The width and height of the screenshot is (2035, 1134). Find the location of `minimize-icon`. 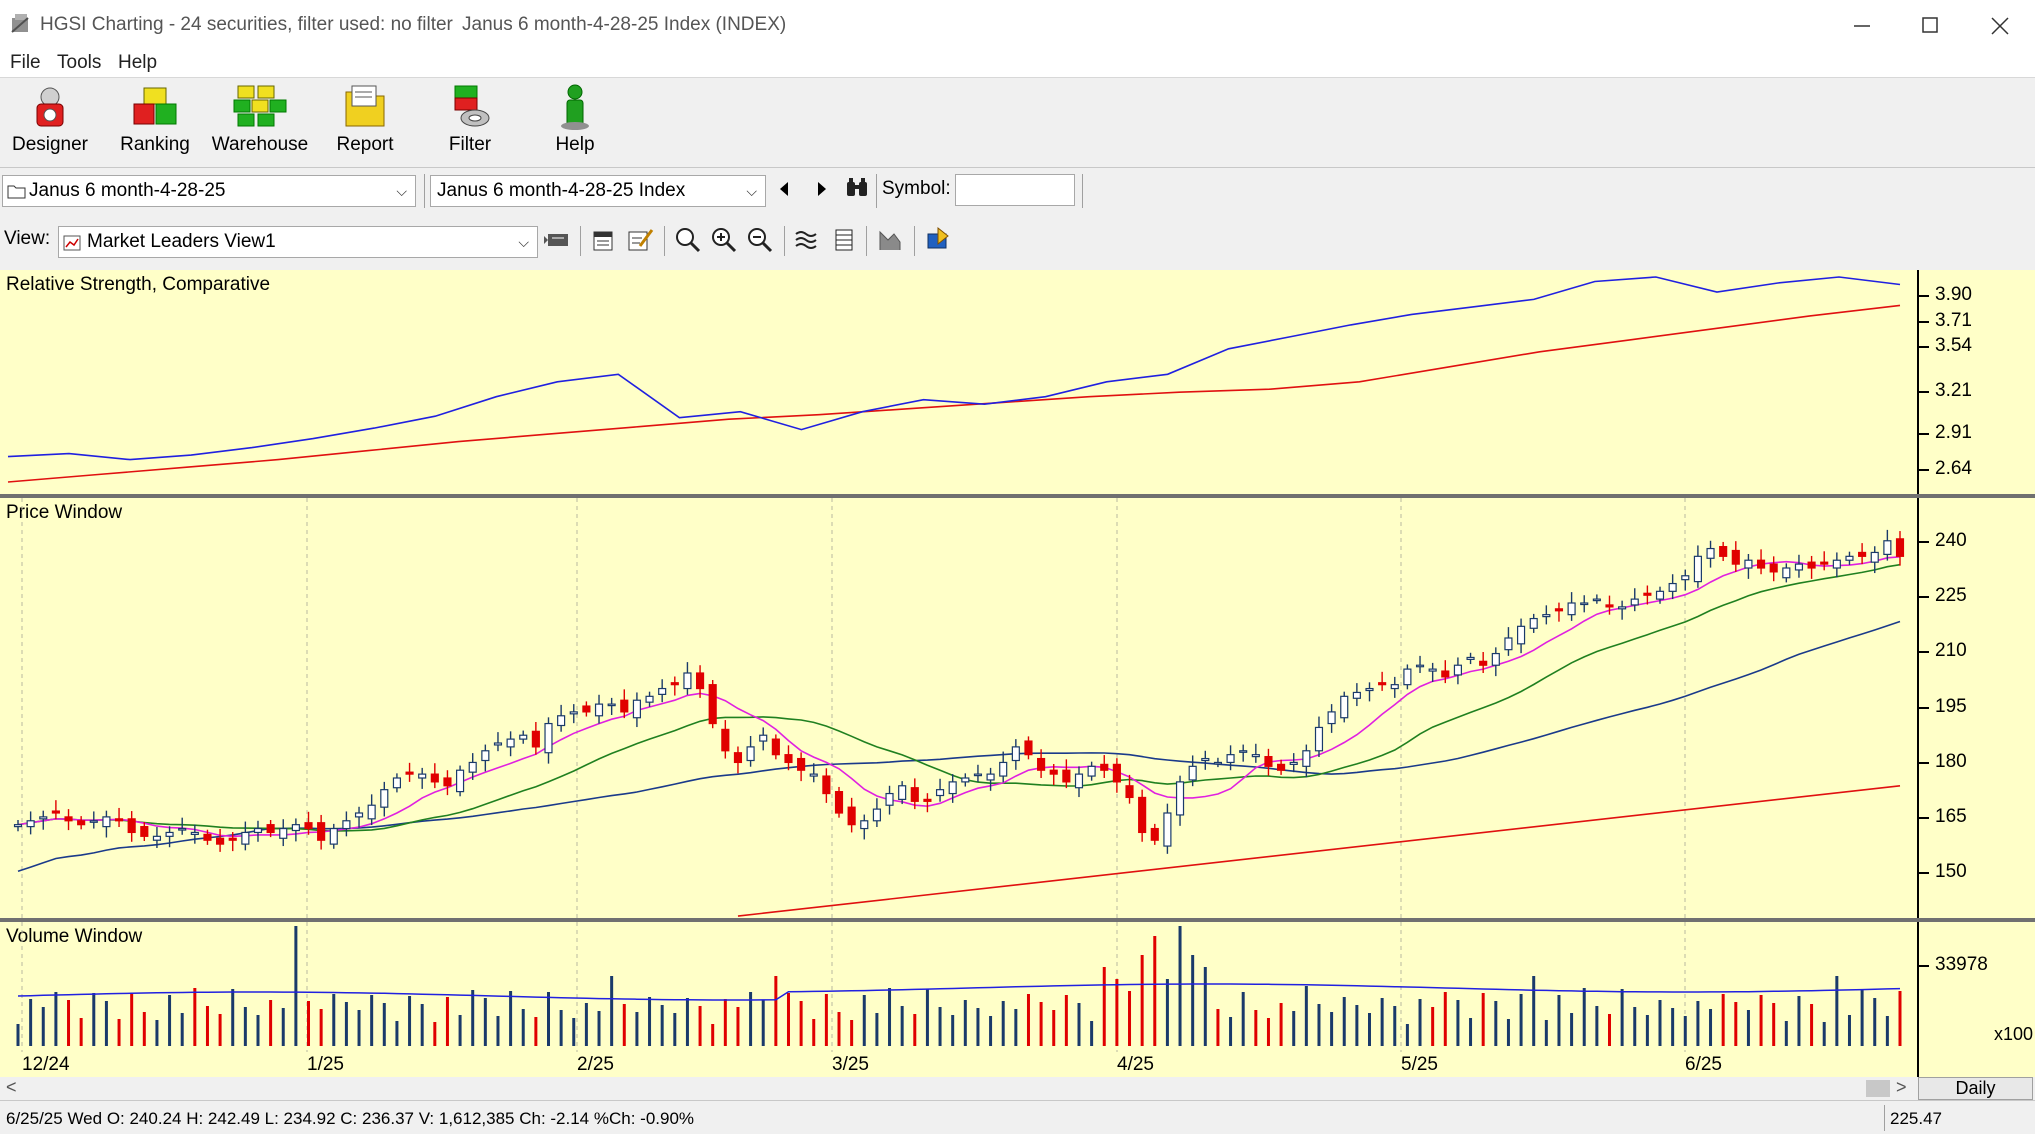

minimize-icon is located at coordinates (1862, 26).